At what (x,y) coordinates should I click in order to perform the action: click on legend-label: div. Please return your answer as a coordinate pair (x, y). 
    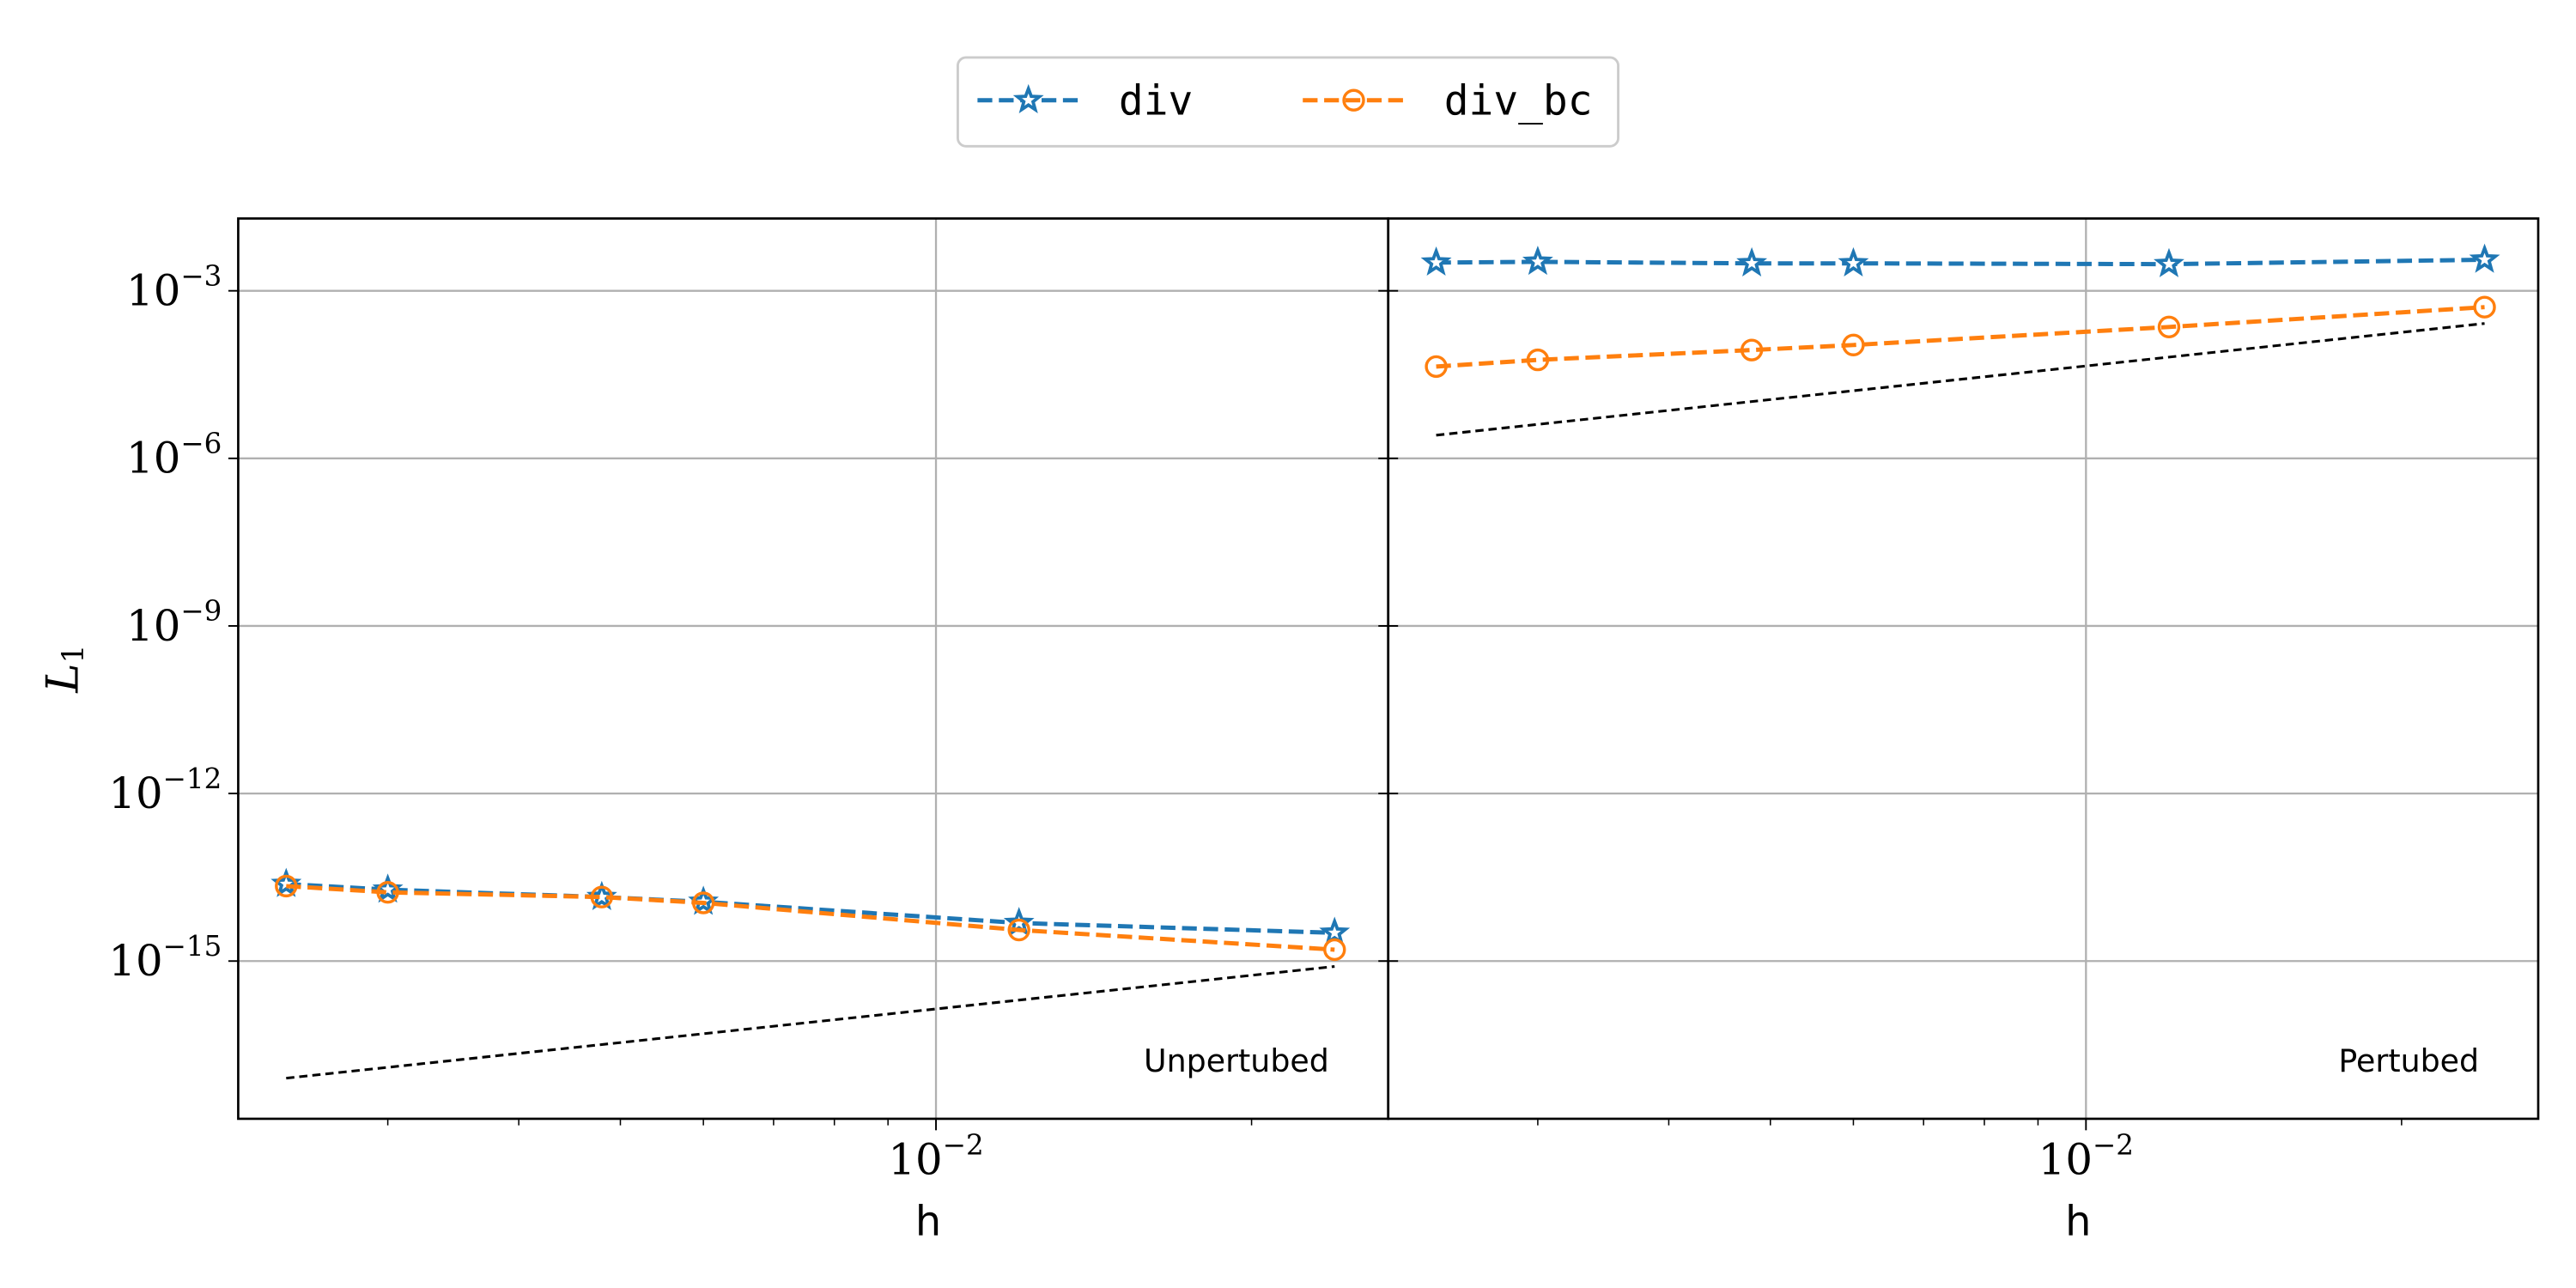
    Looking at the image, I should click on (1156, 101).